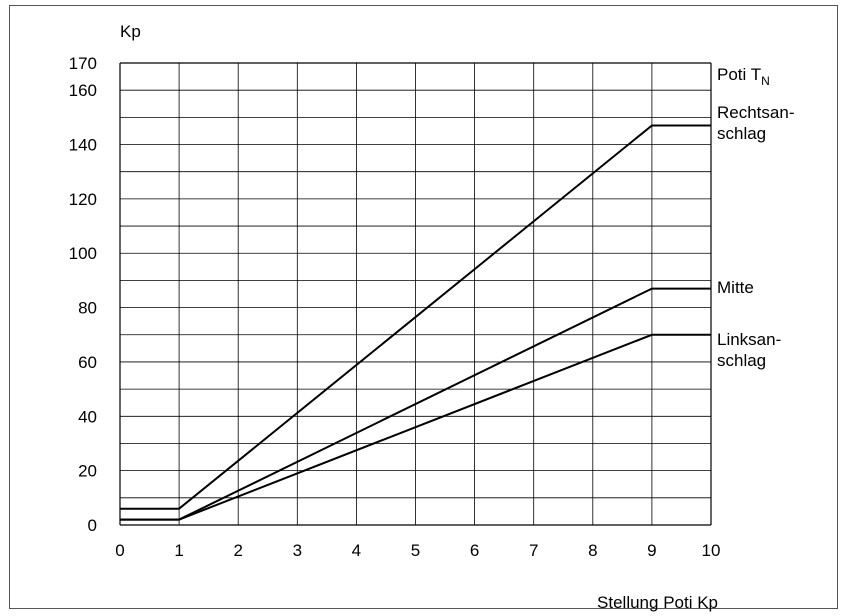 The image size is (847, 616). I want to click on y-tick-label: 0, so click(92, 525).